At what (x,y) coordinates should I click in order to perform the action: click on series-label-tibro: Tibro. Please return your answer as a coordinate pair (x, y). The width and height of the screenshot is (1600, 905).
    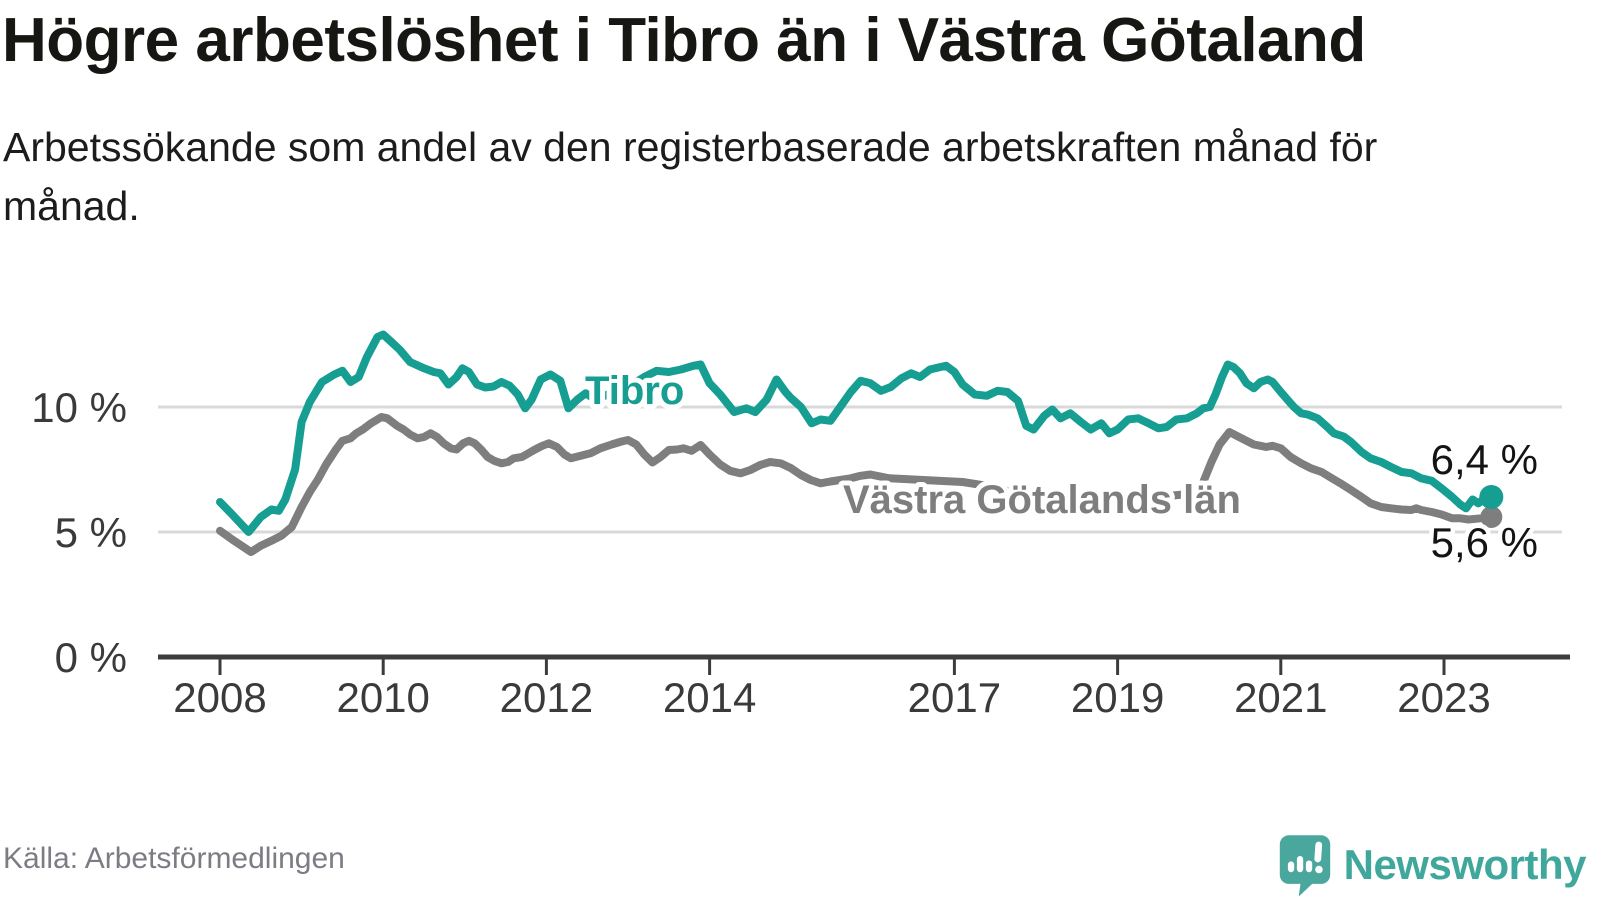
    Looking at the image, I should click on (634, 391).